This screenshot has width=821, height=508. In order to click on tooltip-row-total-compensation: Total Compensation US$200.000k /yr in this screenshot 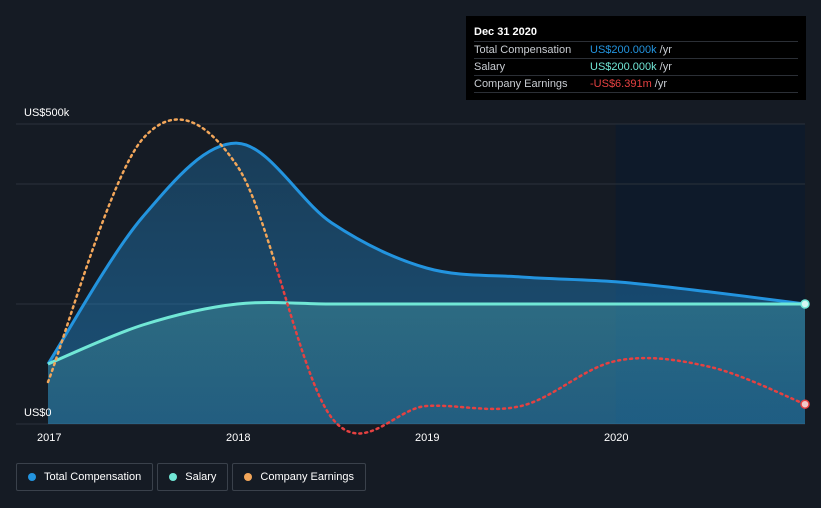, I will do `click(636, 49)`.